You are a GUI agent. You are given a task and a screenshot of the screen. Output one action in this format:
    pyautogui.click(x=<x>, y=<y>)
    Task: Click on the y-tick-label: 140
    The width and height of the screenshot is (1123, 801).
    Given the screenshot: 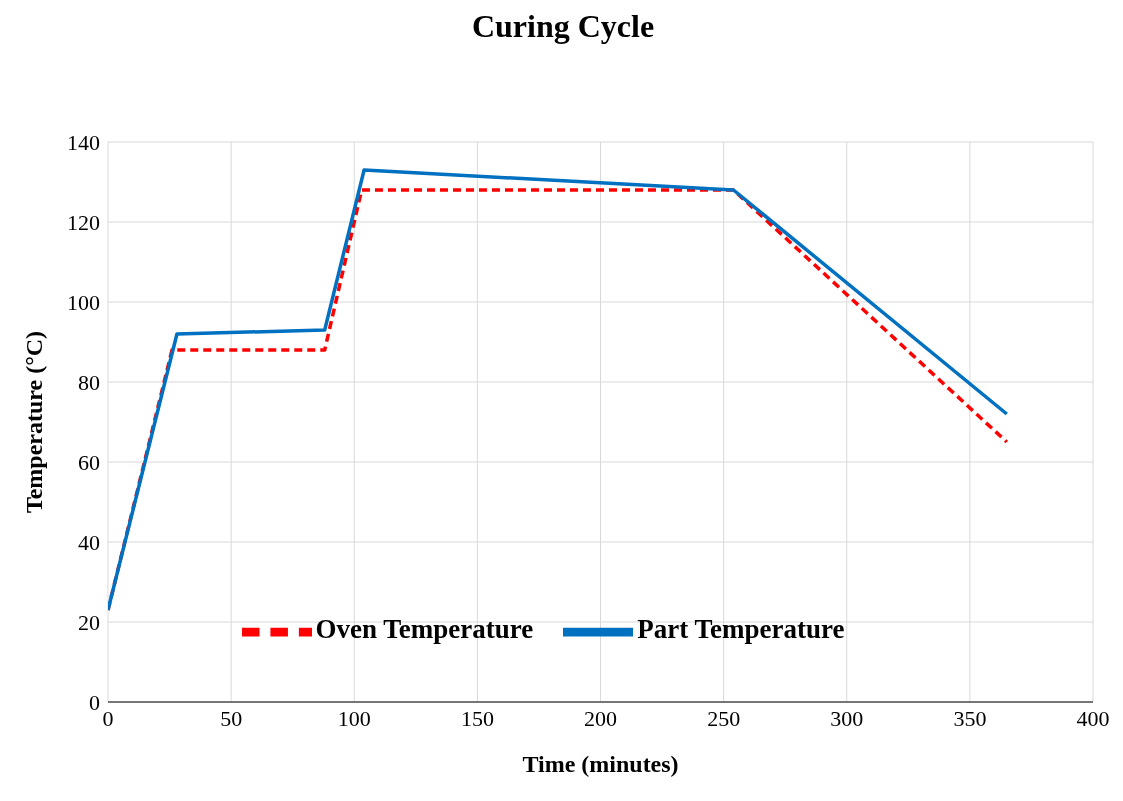 What is the action you would take?
    pyautogui.click(x=83, y=142)
    